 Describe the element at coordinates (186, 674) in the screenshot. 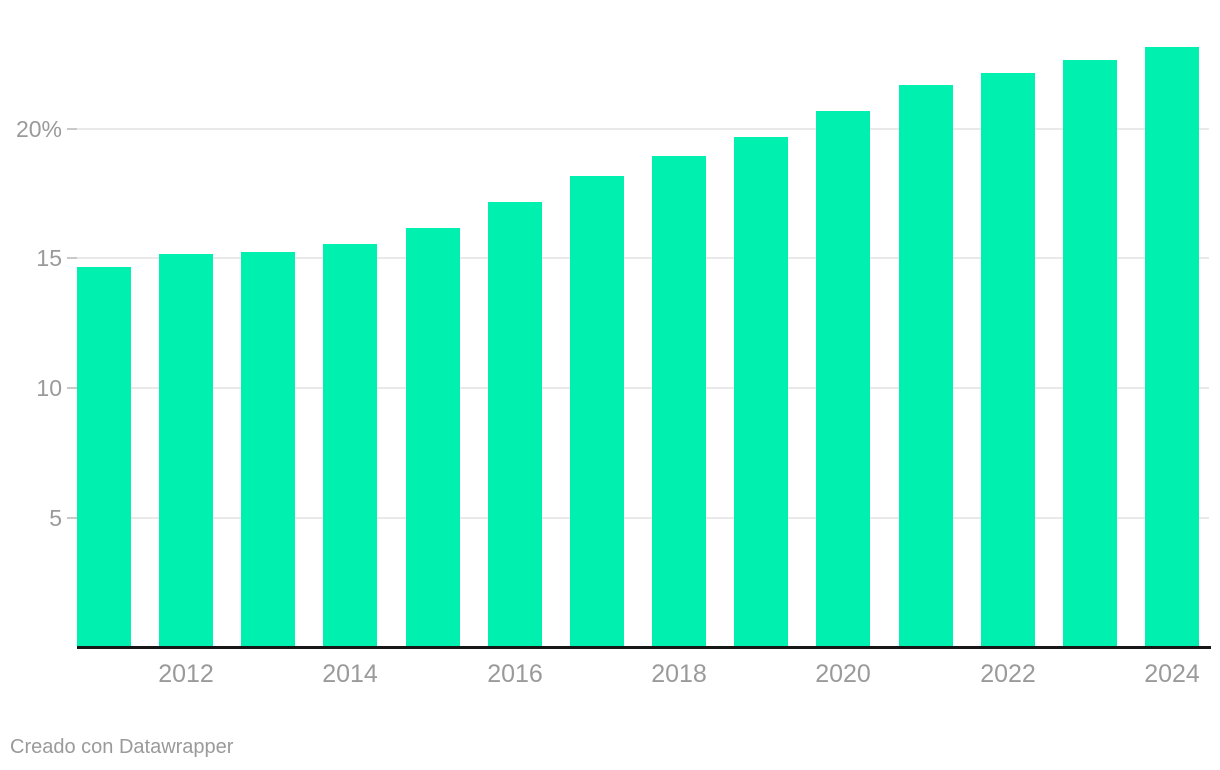

I see `x-axis-label-2012: 2012` at that location.